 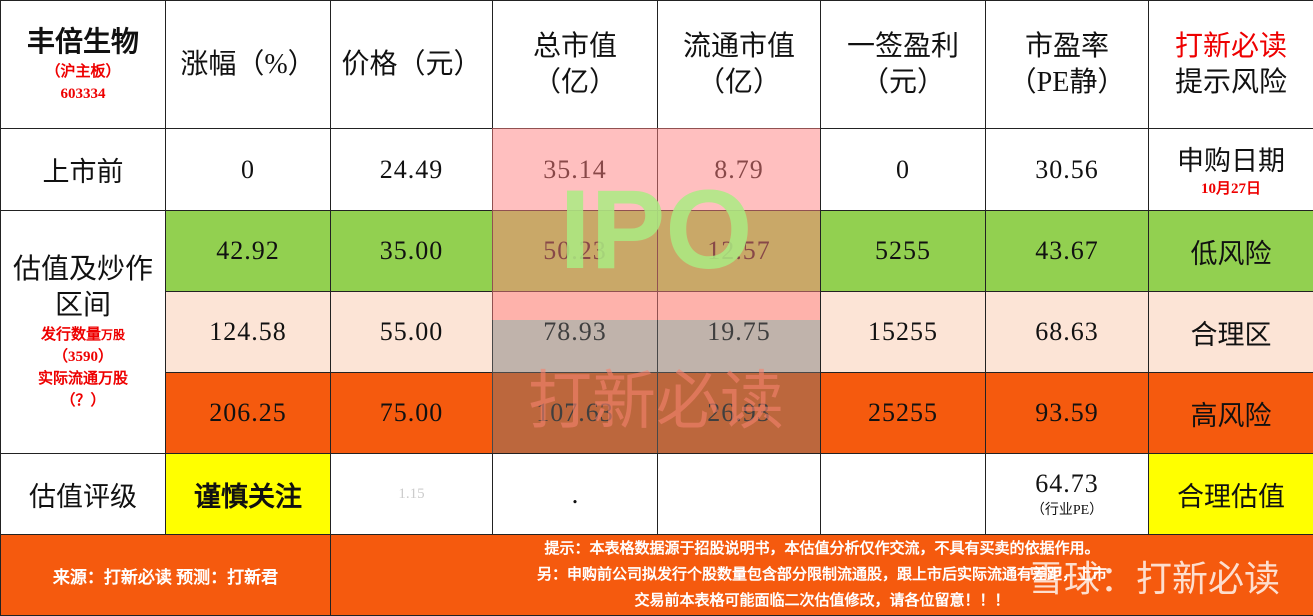 I want to click on note-line: 申购日期, so click(x=1231, y=158).